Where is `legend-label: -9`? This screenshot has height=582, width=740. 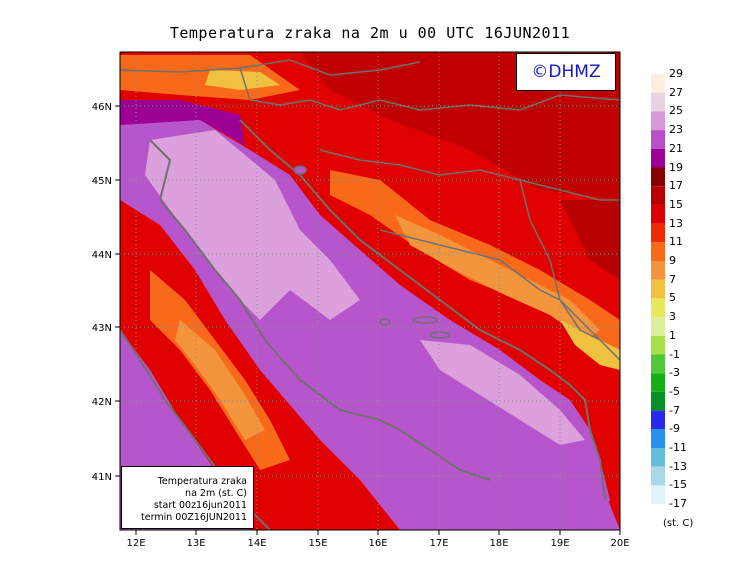
legend-label: -9 is located at coordinates (674, 429).